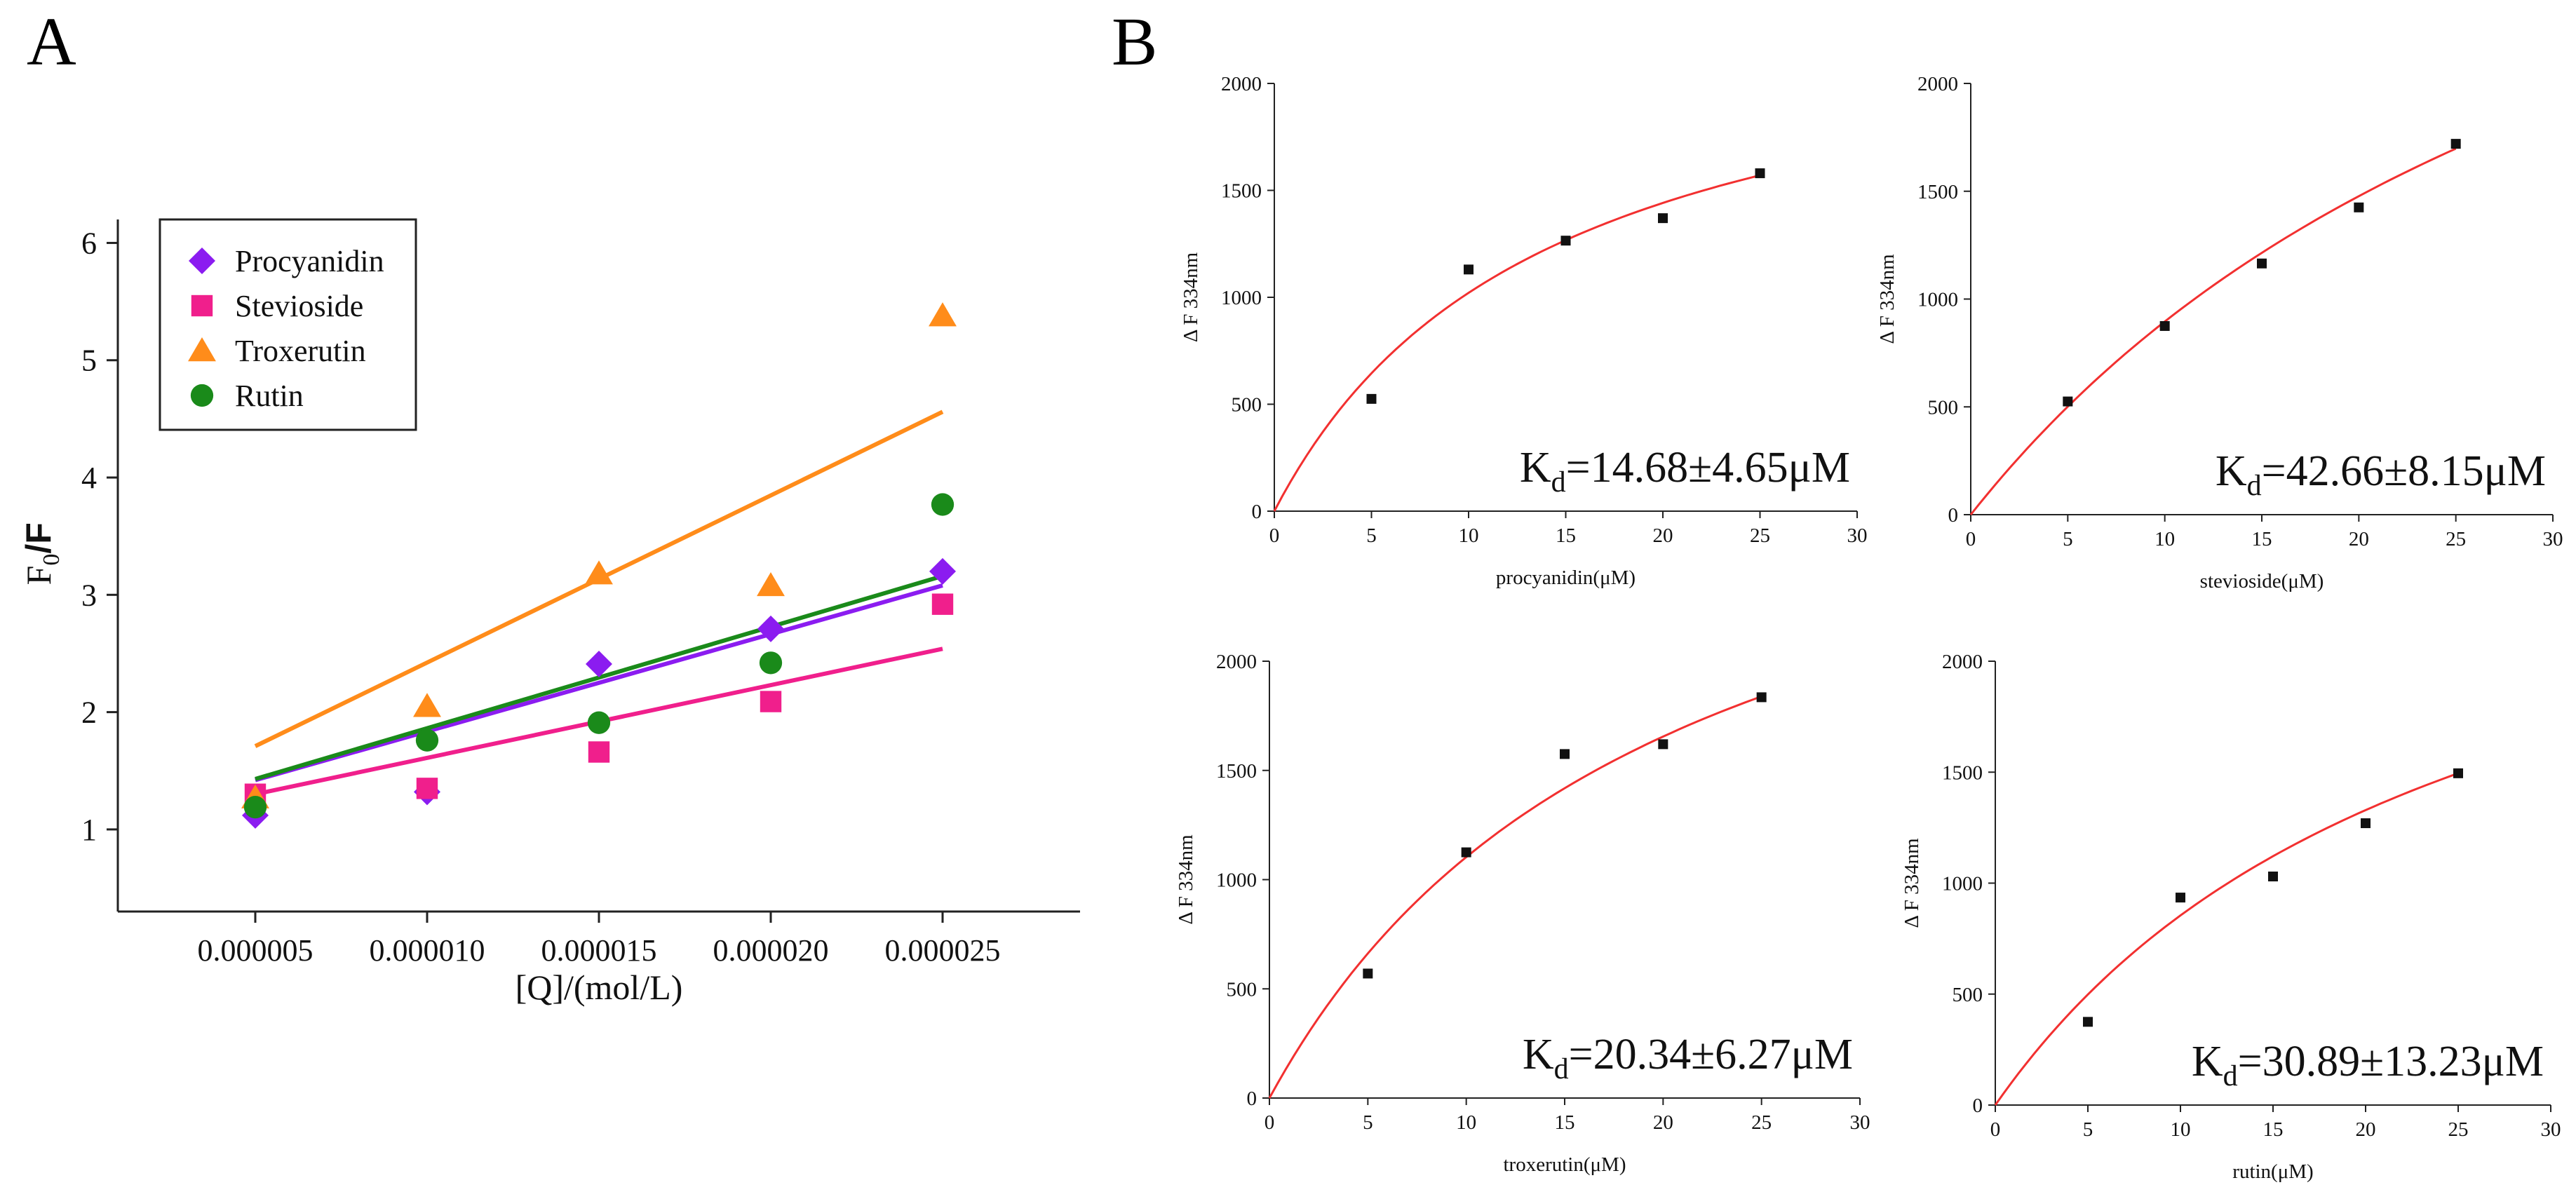 Image resolution: width=2576 pixels, height=1192 pixels. What do you see at coordinates (89, 830) in the screenshot?
I see `y-tick-label: 1` at bounding box center [89, 830].